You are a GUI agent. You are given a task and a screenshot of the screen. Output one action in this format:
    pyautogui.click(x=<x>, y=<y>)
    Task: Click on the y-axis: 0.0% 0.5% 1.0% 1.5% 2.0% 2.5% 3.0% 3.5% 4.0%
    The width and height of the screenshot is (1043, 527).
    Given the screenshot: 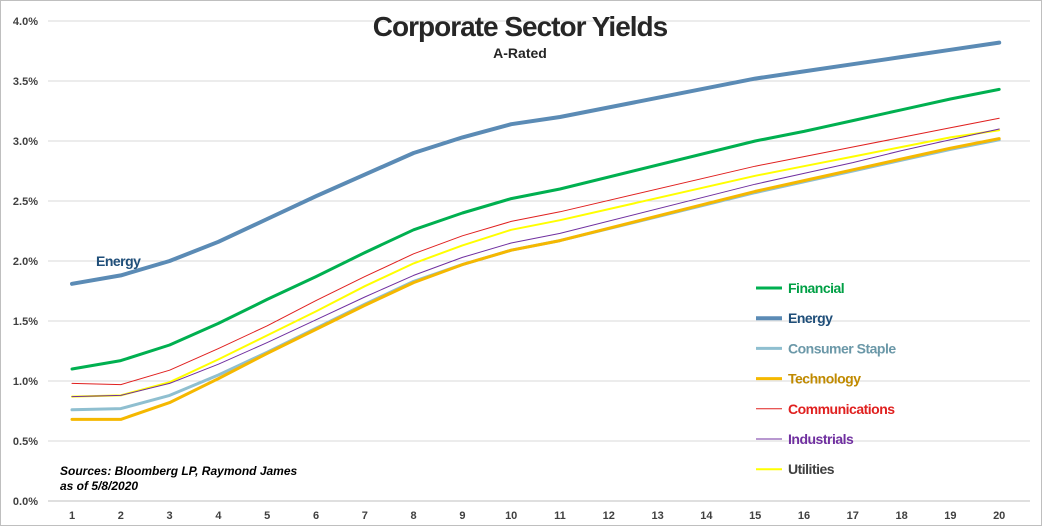 What is the action you would take?
    pyautogui.click(x=25, y=262)
    